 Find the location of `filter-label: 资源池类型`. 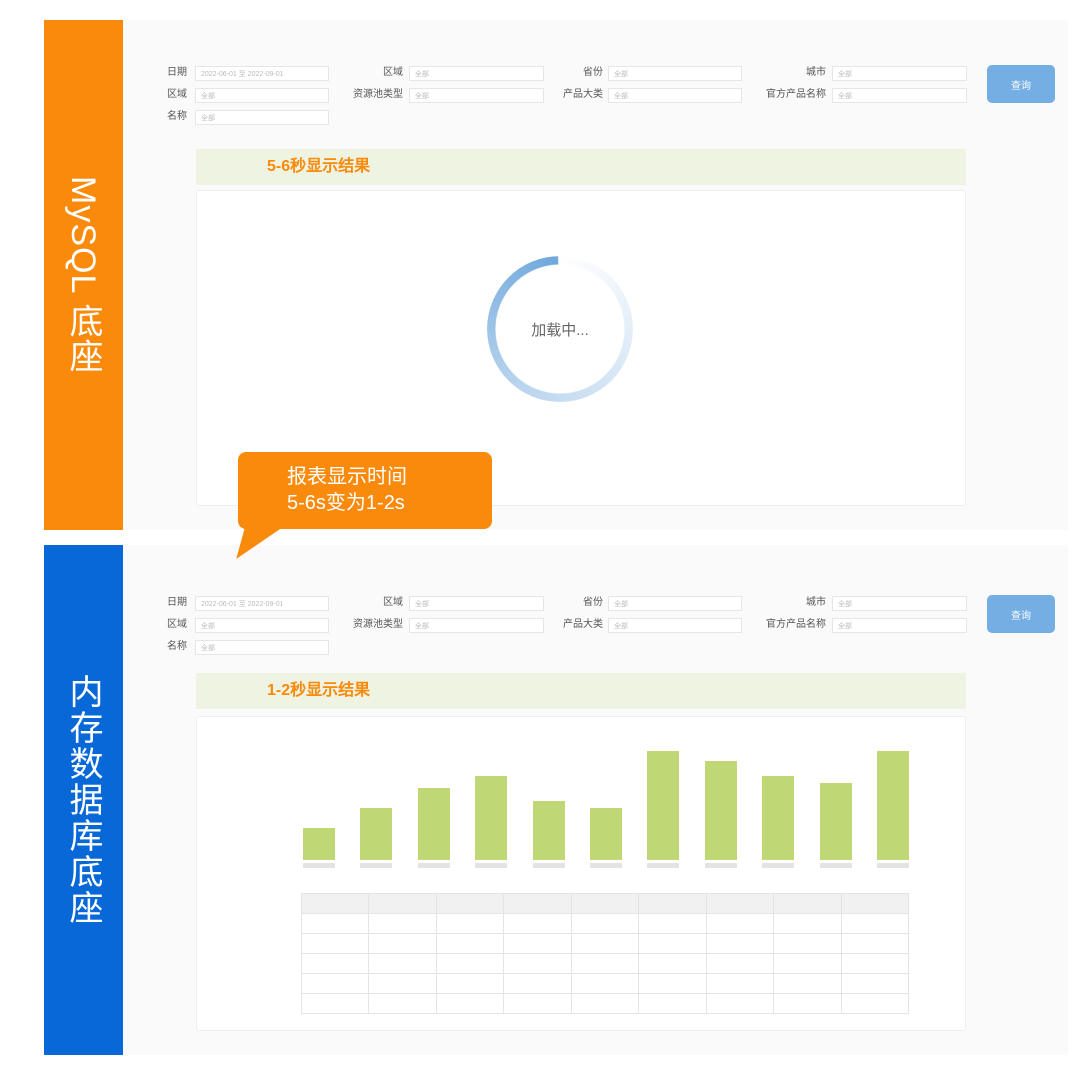

filter-label: 资源池类型 is located at coordinates (378, 94).